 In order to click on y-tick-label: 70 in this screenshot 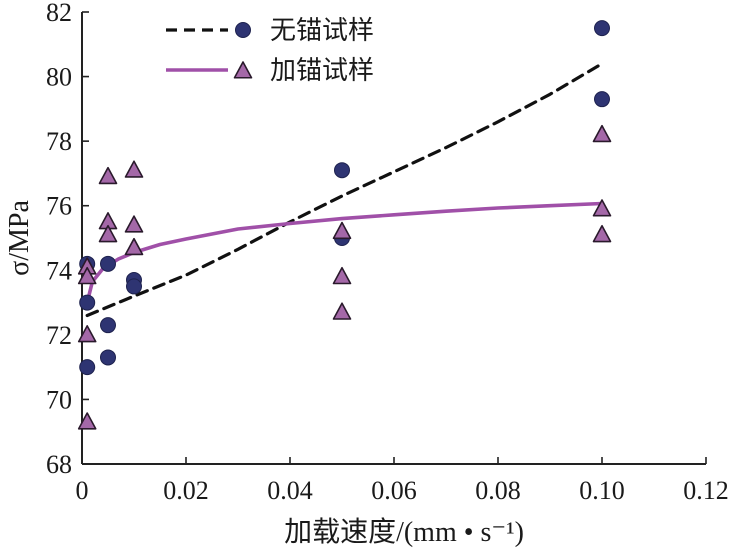, I will do `click(59, 399)`.